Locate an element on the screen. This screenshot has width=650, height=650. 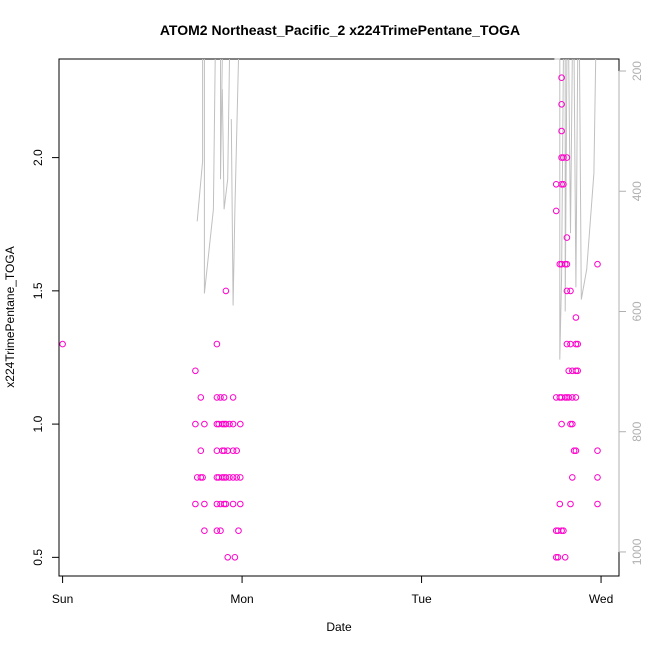
x-tick-label: Tue is located at coordinates (421, 599).